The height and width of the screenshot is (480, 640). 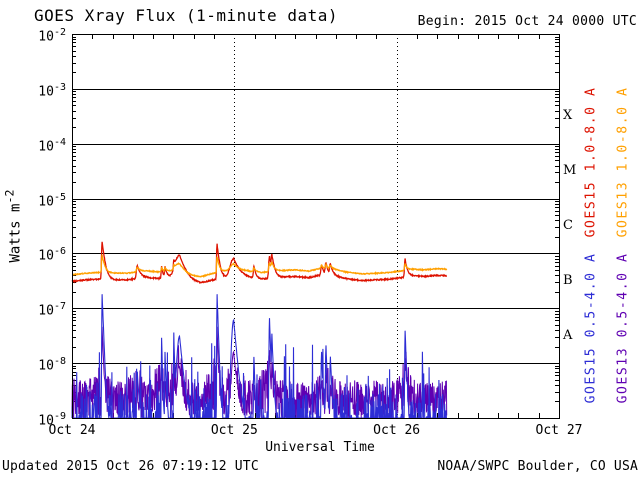 I want to click on y-tick-label: 10⁻³, so click(x=52, y=90).